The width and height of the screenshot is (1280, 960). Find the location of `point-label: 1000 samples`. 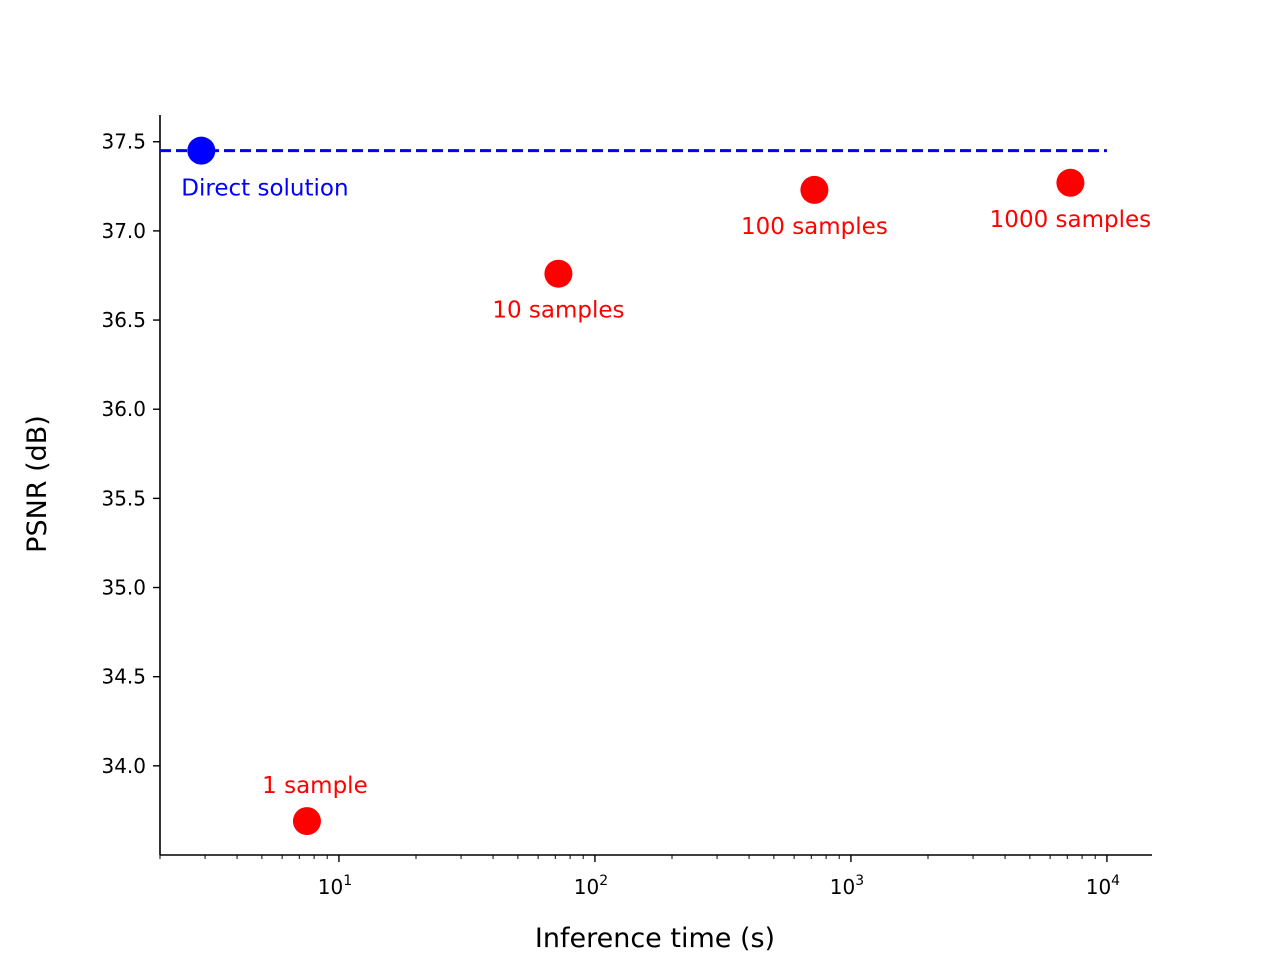

point-label: 1000 samples is located at coordinates (1070, 220).